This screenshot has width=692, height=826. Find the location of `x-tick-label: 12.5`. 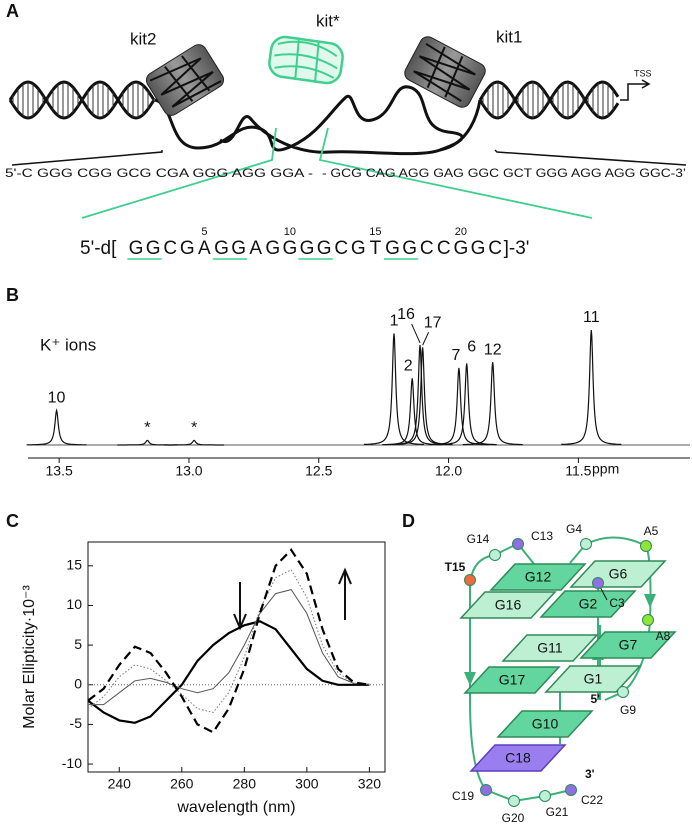

x-tick-label: 12.5 is located at coordinates (318, 471).